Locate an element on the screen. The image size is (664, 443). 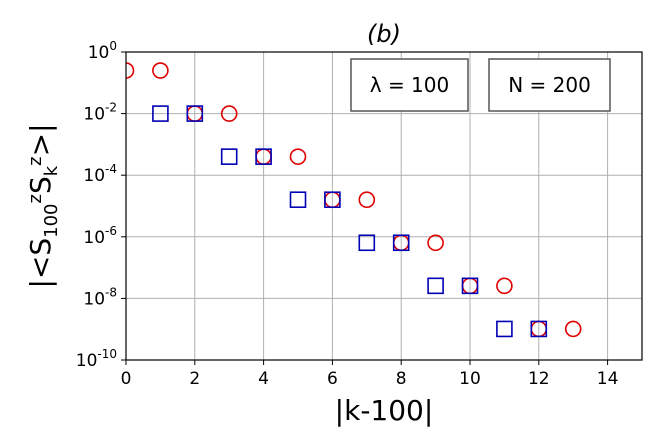
y-axis-label: |<S100zSkz>| is located at coordinates (43, 205).